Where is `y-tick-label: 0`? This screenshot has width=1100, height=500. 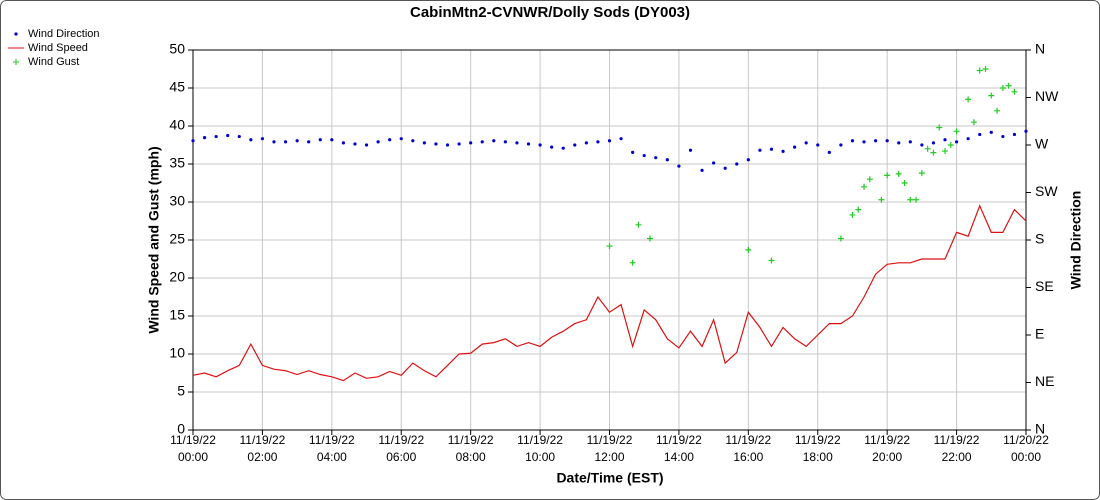
y-tick-label: 0 is located at coordinates (181, 429).